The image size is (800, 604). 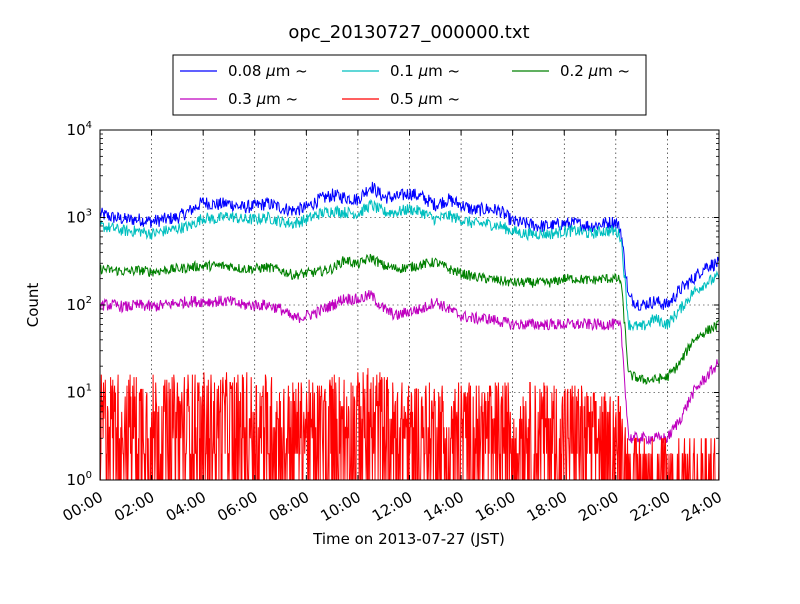 What do you see at coordinates (547, 506) in the screenshot?
I see `x-tick-label: 18:00` at bounding box center [547, 506].